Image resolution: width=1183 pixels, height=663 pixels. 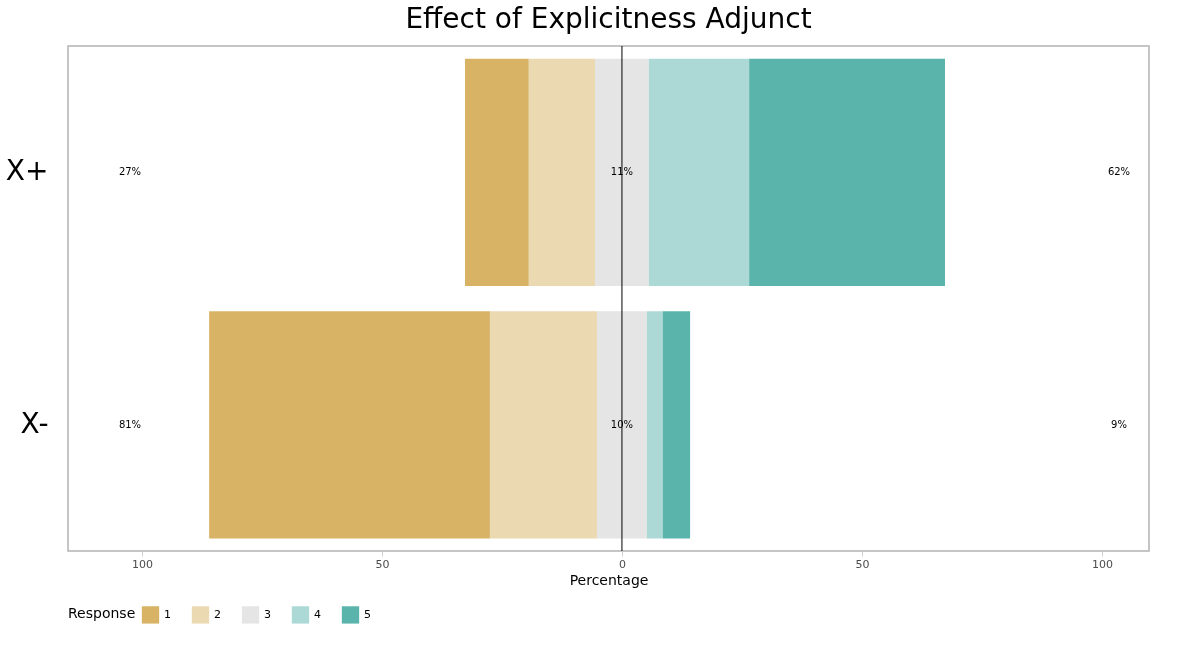 What do you see at coordinates (267, 614) in the screenshot?
I see `legend-label: 3` at bounding box center [267, 614].